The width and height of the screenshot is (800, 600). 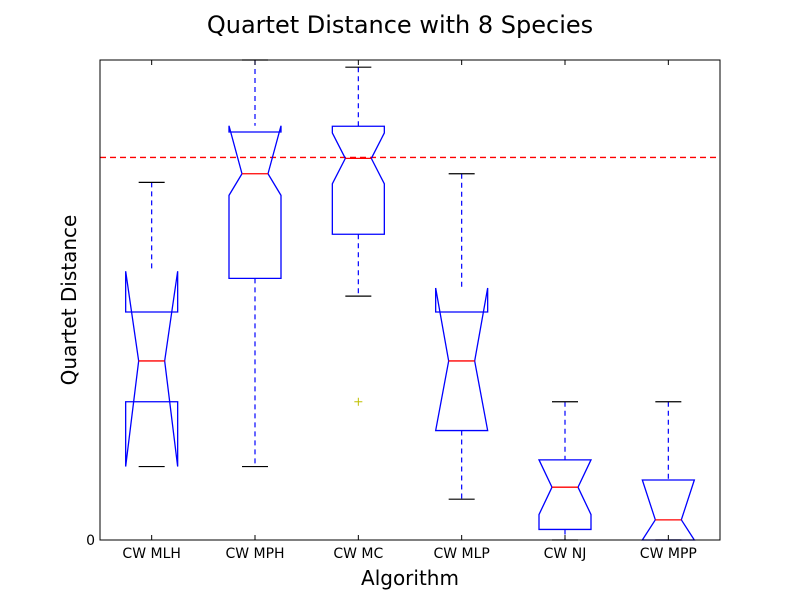 What do you see at coordinates (668, 554) in the screenshot?
I see `x-tick-label-cw-mpp: CW MPP` at bounding box center [668, 554].